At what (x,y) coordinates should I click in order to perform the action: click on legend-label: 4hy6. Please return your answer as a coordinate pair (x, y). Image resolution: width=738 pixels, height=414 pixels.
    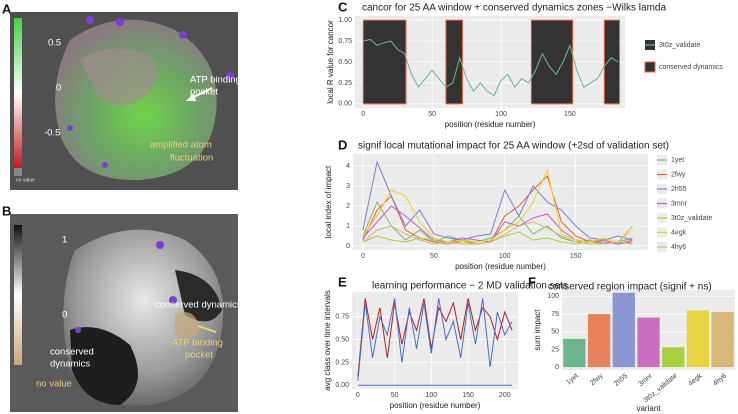
    Looking at the image, I should click on (678, 247).